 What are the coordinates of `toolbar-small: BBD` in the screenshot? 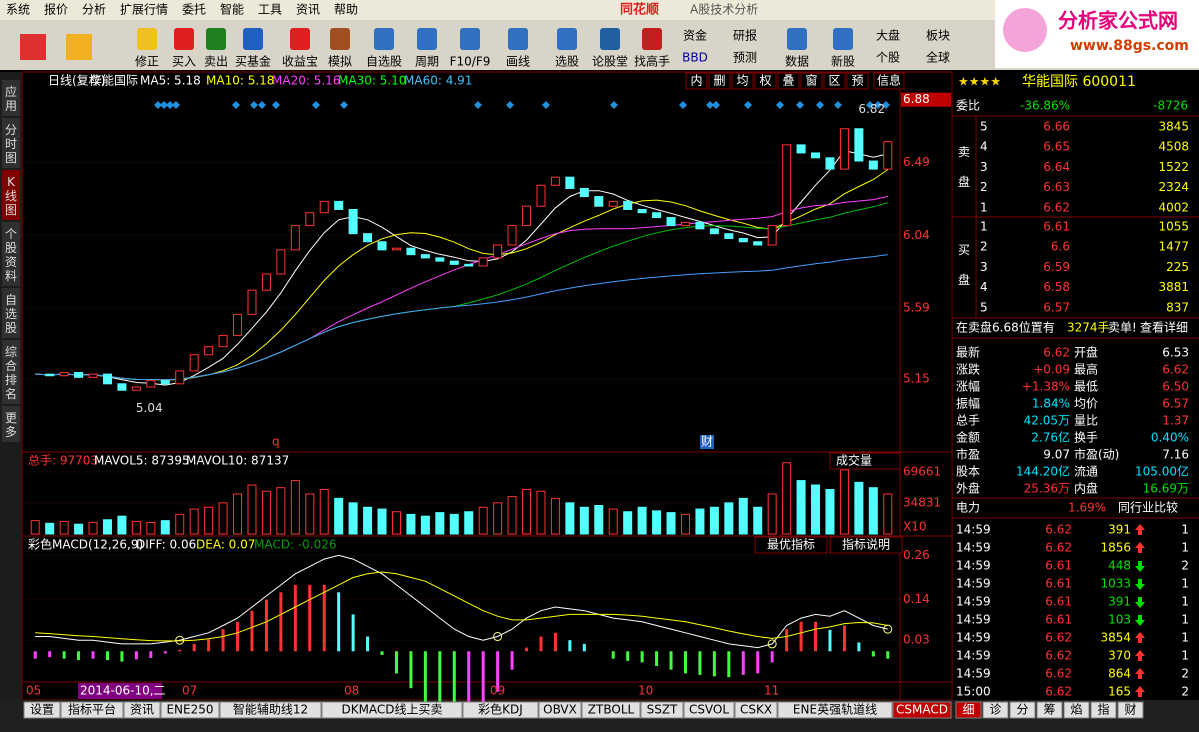 It's located at (695, 58).